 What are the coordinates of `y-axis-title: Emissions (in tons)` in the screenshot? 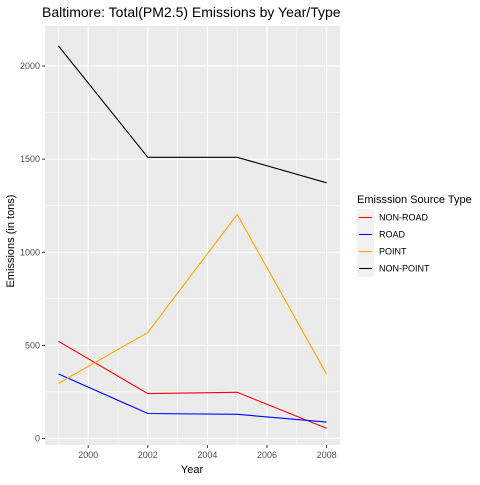 It's located at (11, 241).